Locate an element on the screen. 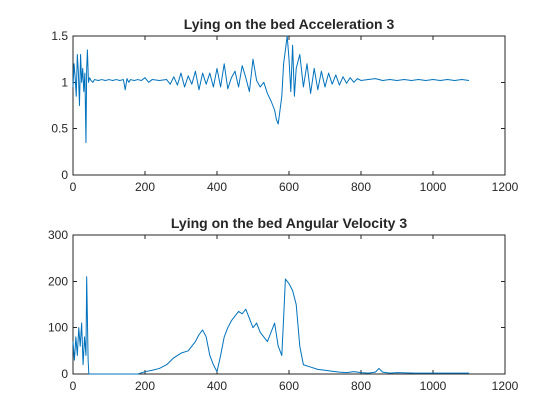  y-tick-label: 1.5 is located at coordinates (59, 36).